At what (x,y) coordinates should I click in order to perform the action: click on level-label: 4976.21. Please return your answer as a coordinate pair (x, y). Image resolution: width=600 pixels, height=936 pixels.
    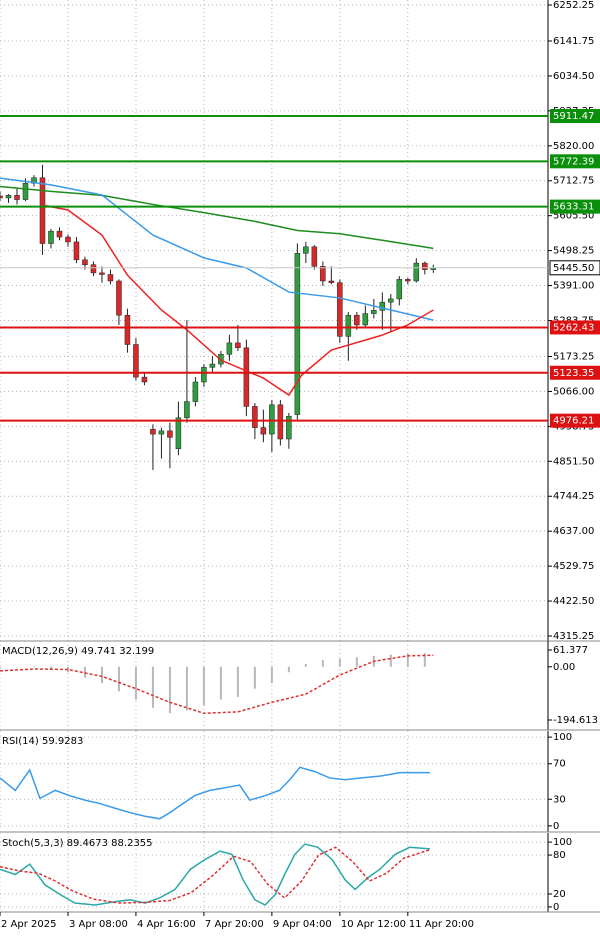
    Looking at the image, I should click on (573, 421).